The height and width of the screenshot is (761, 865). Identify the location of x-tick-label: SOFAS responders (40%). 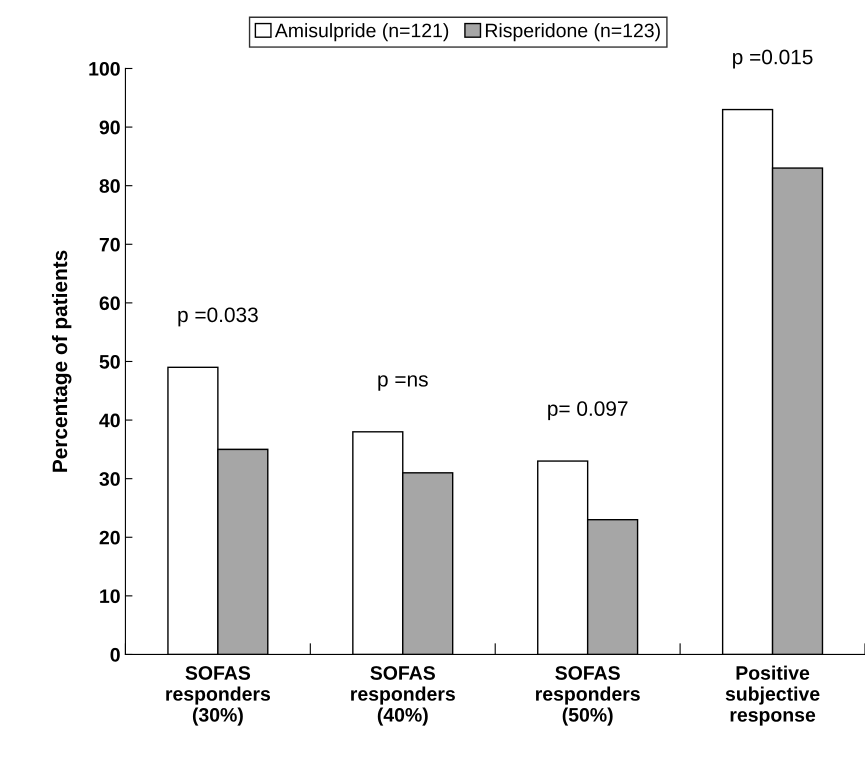
(403, 696).